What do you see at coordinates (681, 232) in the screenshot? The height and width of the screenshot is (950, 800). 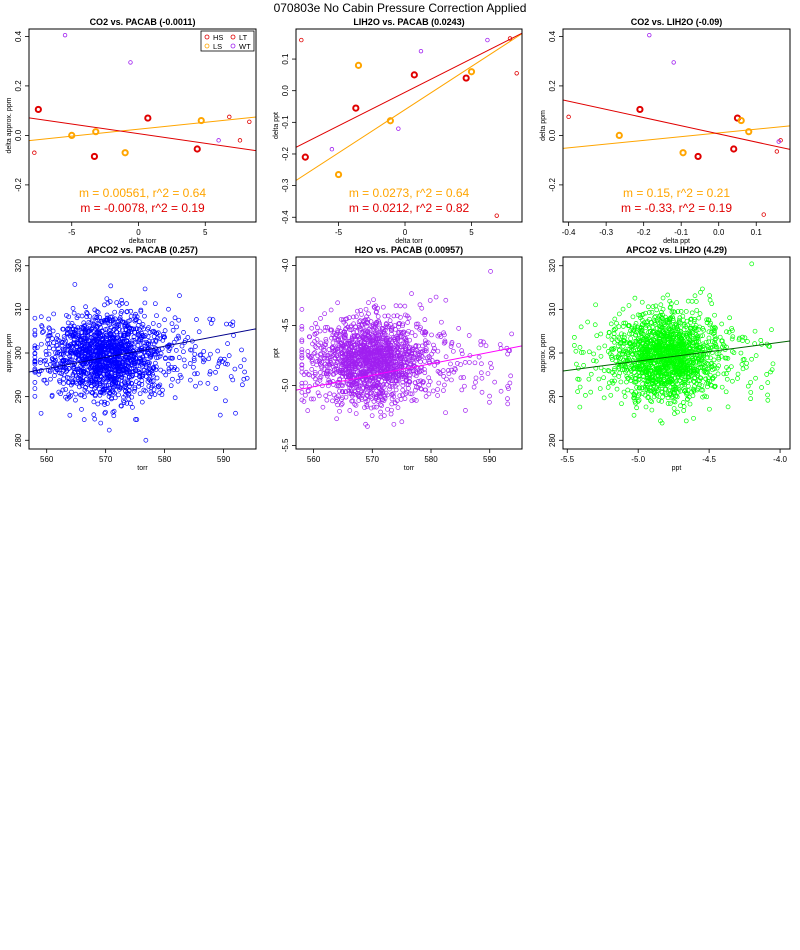 I see `x-tick-label: -0.1` at bounding box center [681, 232].